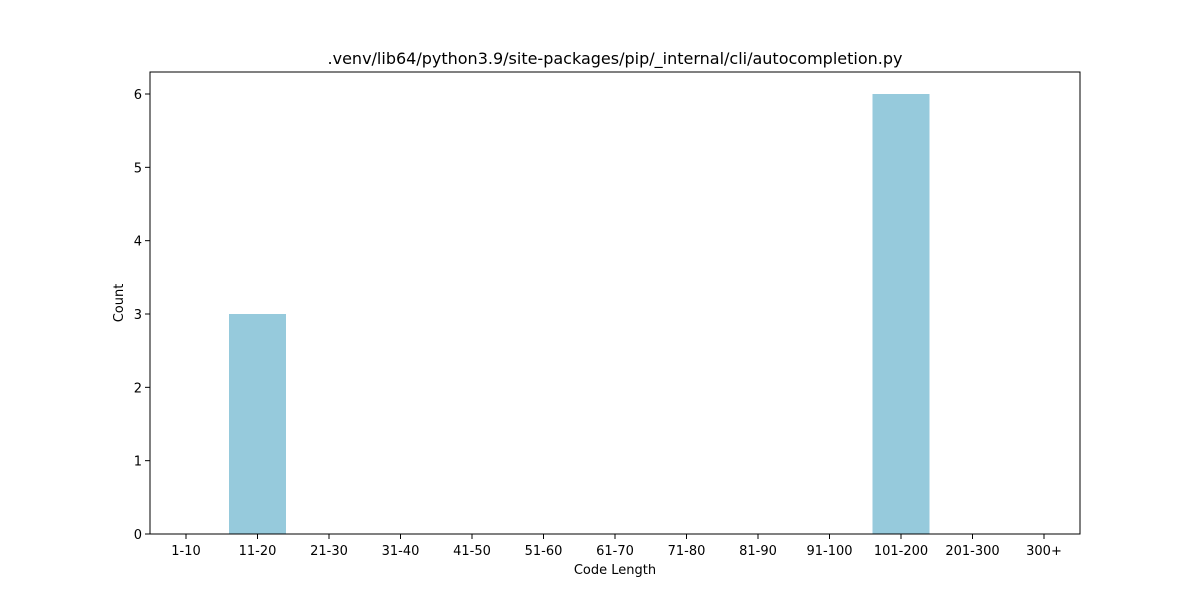 The width and height of the screenshot is (1200, 604). I want to click on y-tick-label: 0, so click(138, 535).